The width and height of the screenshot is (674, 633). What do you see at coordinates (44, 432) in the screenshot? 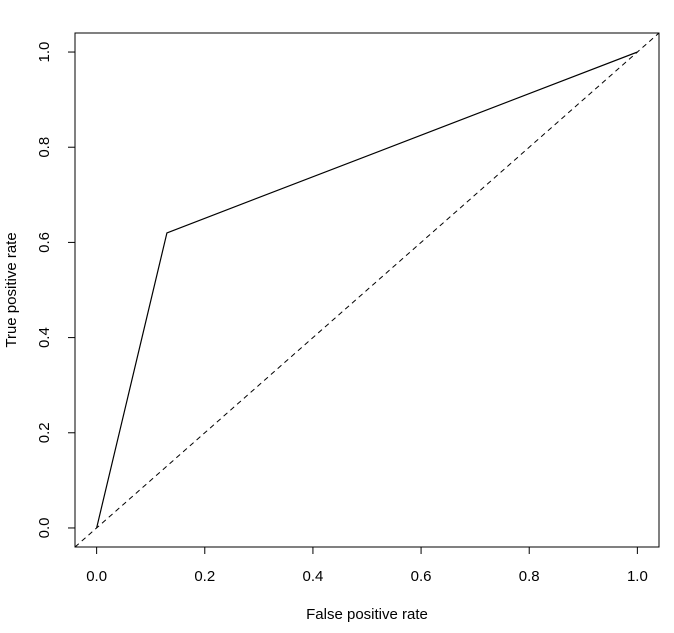
I see `y-tick-label: 0.2` at bounding box center [44, 432].